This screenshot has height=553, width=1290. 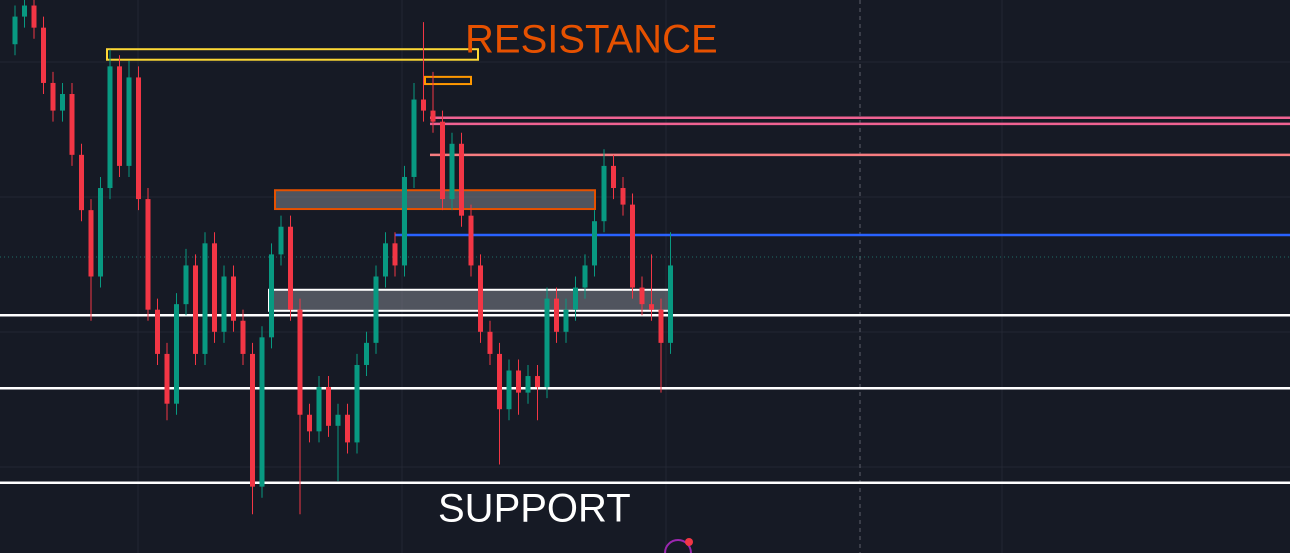 What do you see at coordinates (678, 546) in the screenshot?
I see `logo-icon` at bounding box center [678, 546].